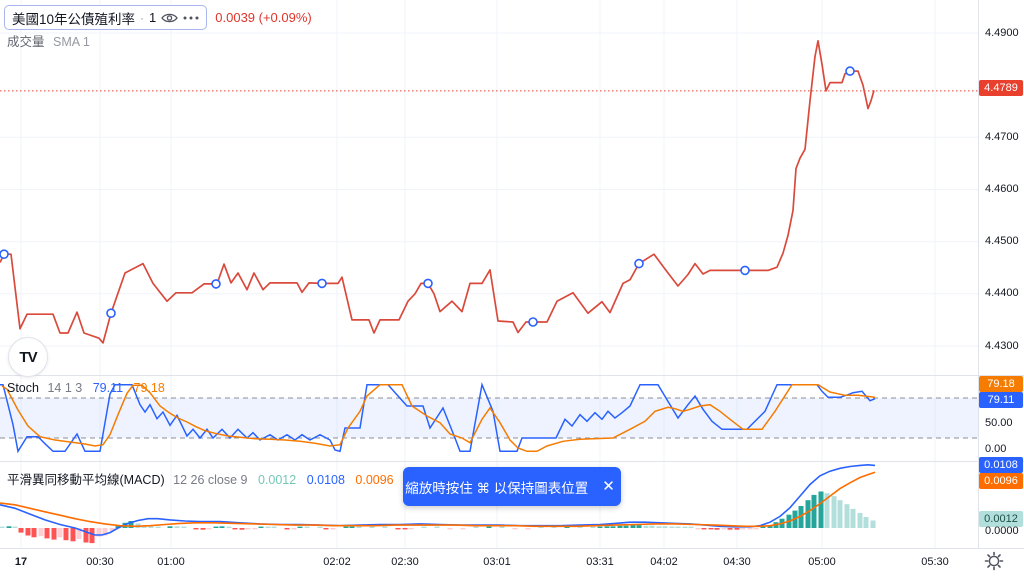  I want to click on stoch-d-badge: 79.18, so click(1001, 384).